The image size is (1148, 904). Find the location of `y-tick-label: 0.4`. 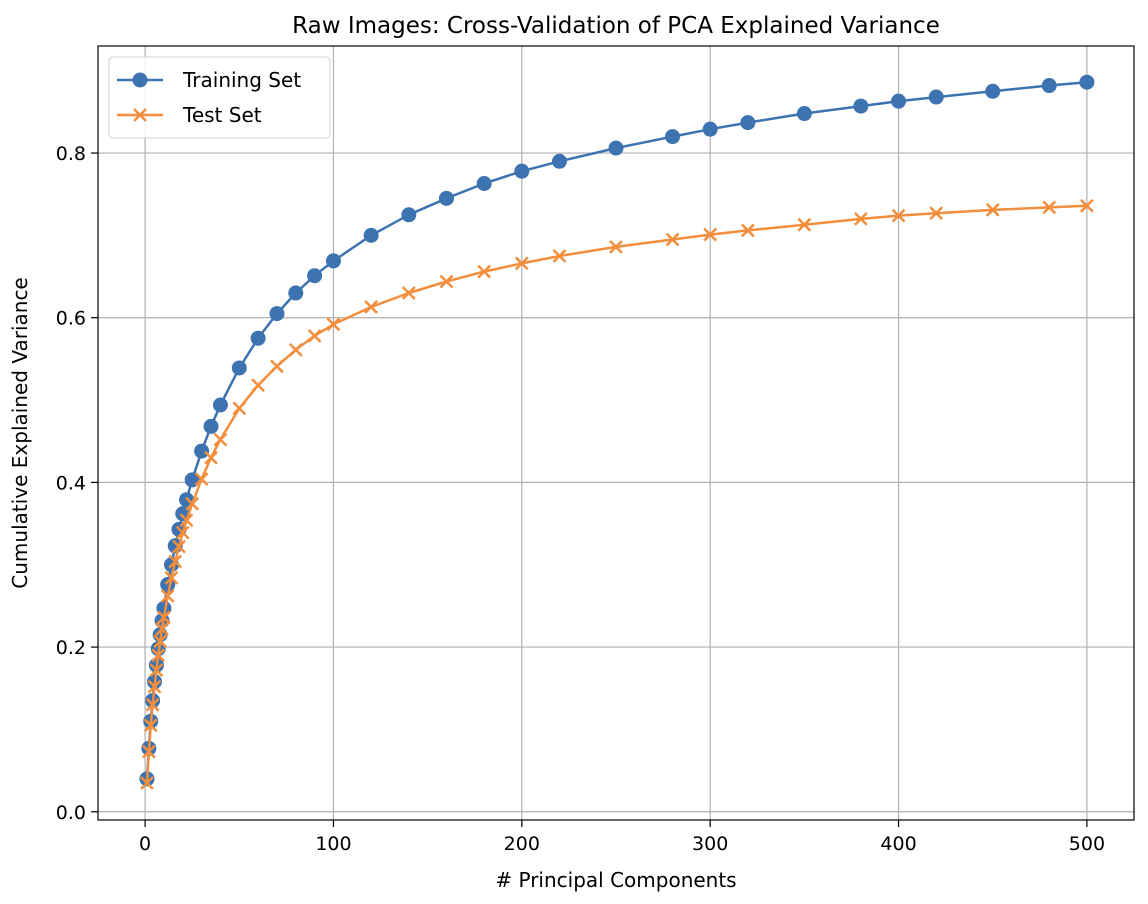

y-tick-label: 0.4 is located at coordinates (71, 483).